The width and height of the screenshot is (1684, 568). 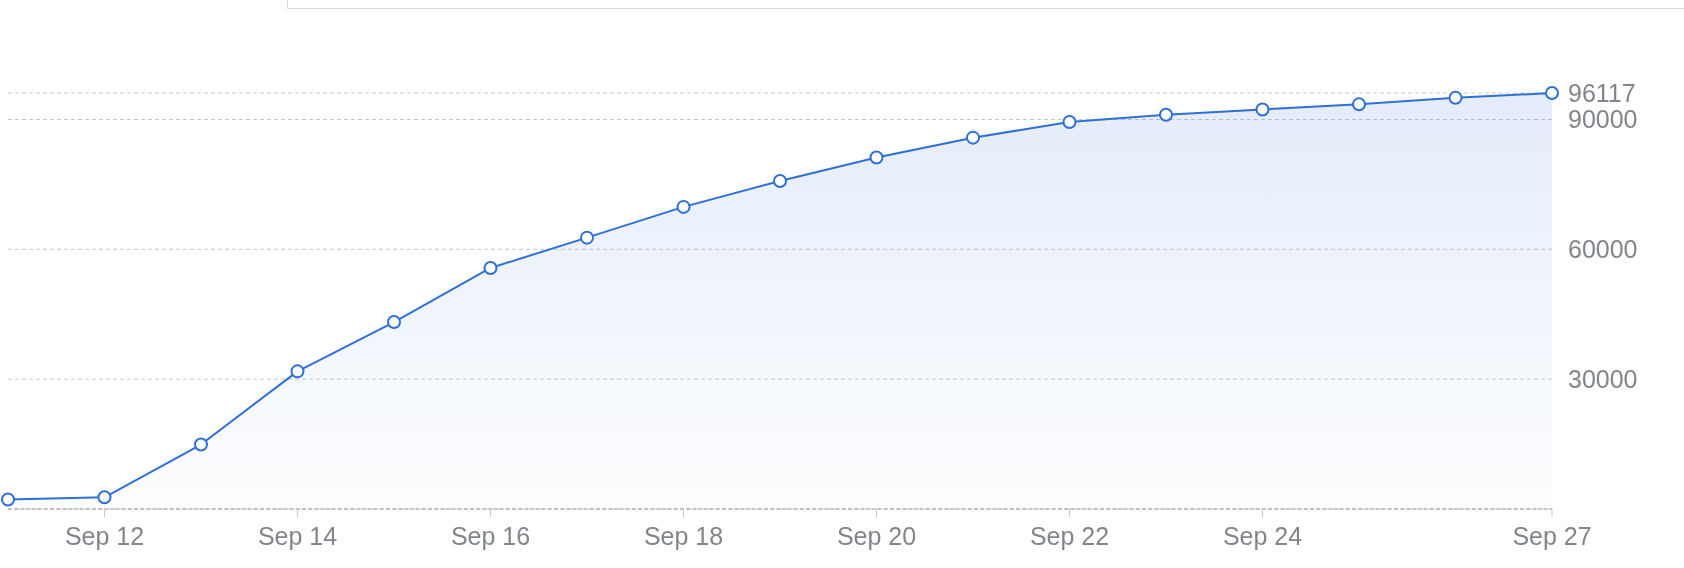 What do you see at coordinates (1603, 249) in the screenshot?
I see `y-tick-label: 60000` at bounding box center [1603, 249].